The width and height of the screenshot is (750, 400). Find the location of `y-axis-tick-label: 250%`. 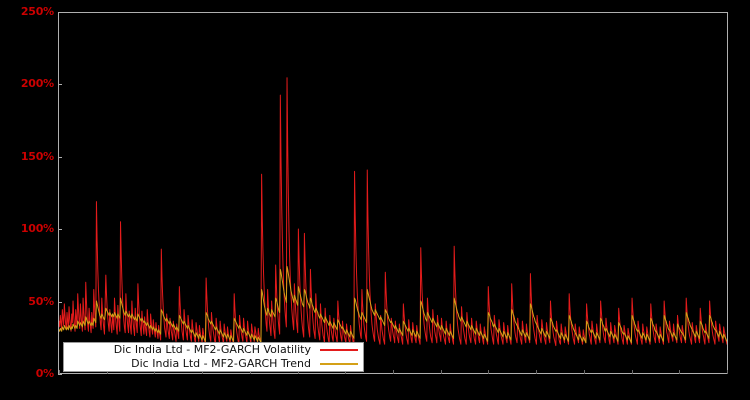

y-axis-tick-label: 250% is located at coordinates (37, 11).